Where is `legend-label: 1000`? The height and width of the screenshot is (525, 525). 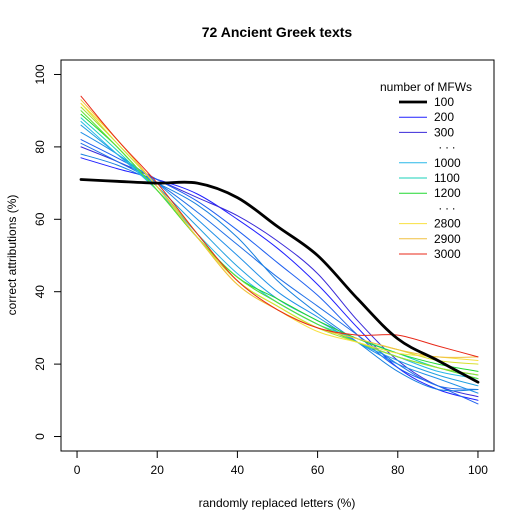 legend-label: 1000 is located at coordinates (447, 163).